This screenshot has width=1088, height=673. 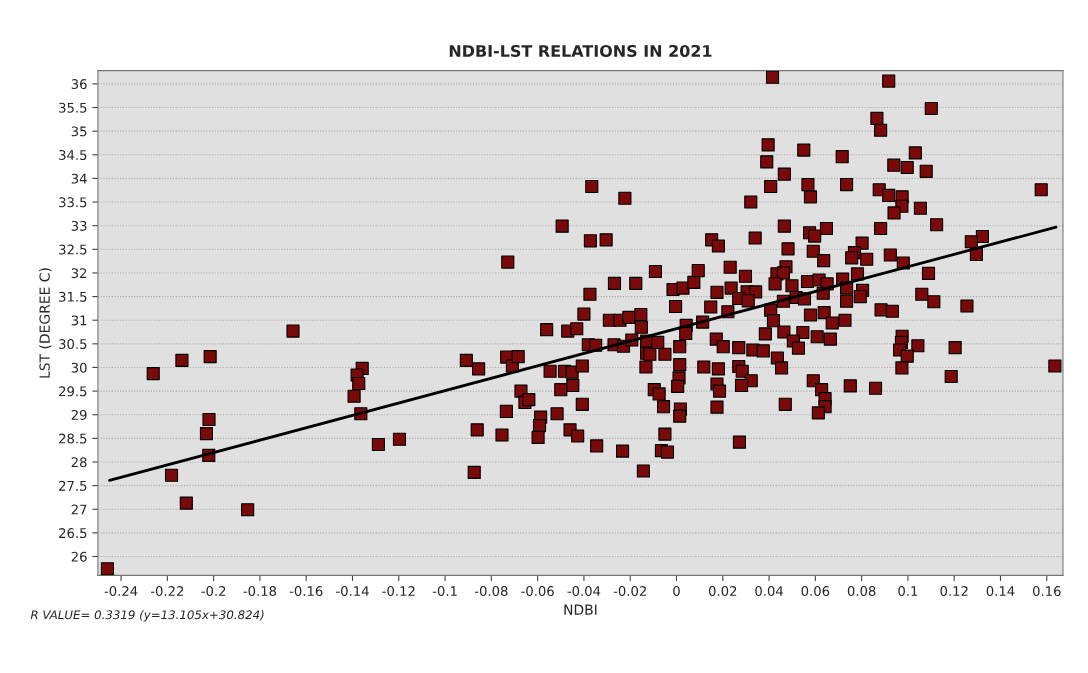 I want to click on x-tick-label: 0.12, so click(x=954, y=591).